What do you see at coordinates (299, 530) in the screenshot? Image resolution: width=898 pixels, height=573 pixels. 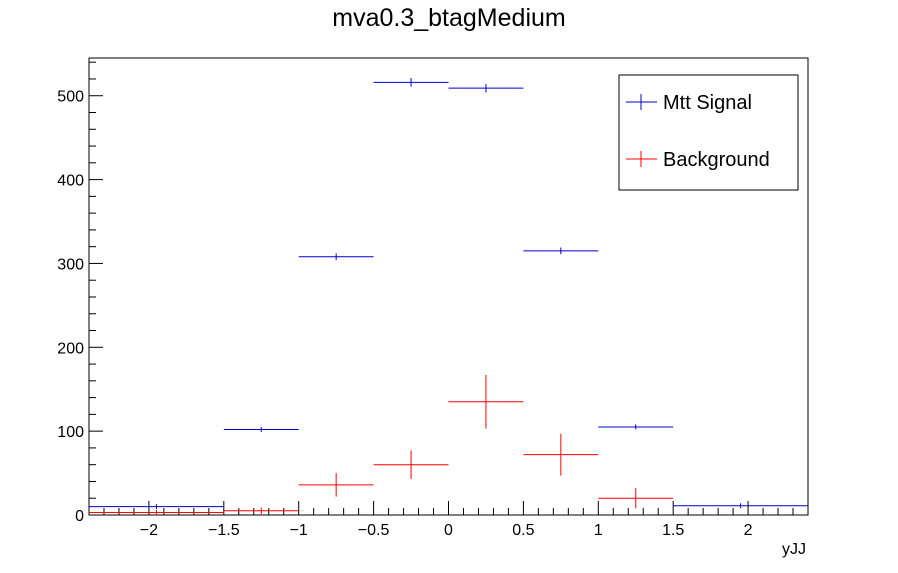 I see `x-tick-label: −1` at bounding box center [299, 530].